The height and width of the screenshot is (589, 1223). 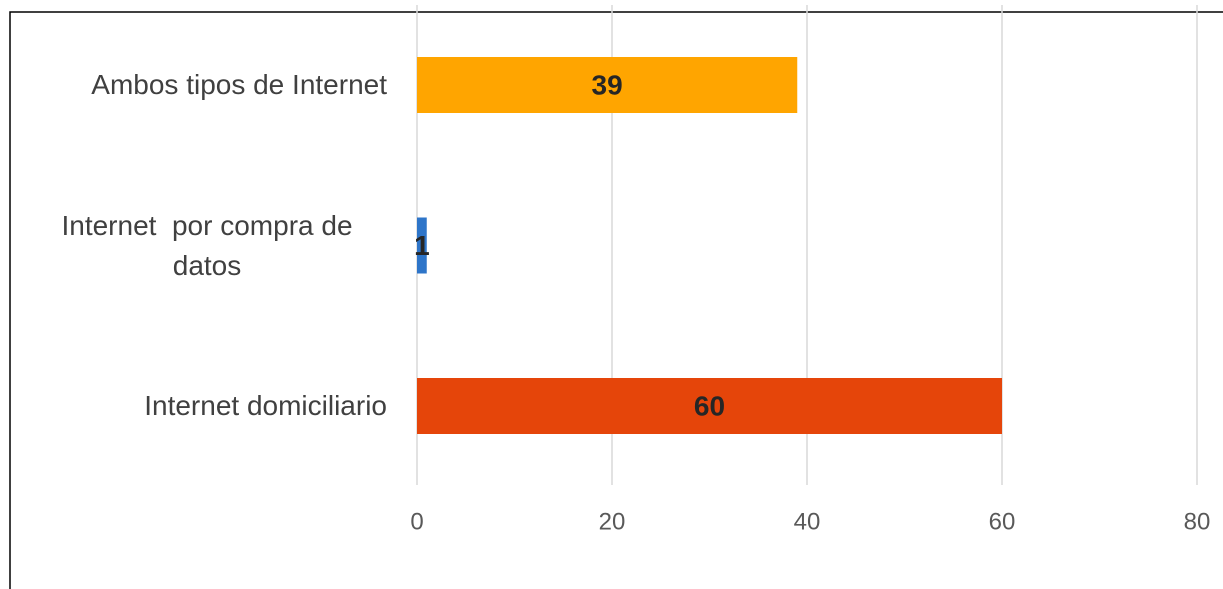 I want to click on data-label: 1, so click(x=422, y=245).